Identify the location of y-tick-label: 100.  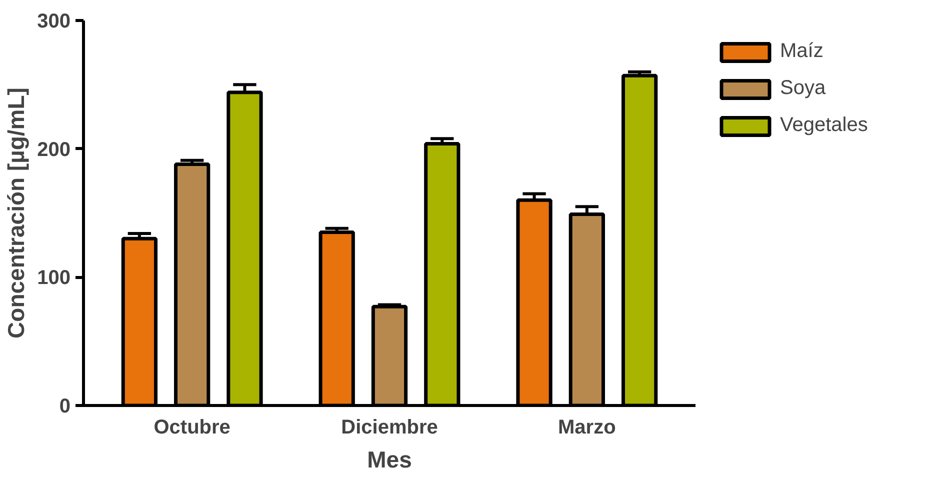
(54, 278).